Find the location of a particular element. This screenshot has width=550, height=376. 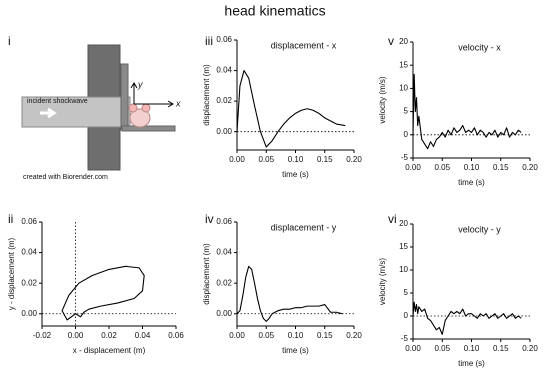

shockwave-label: incident shockwave is located at coordinates (57, 101).